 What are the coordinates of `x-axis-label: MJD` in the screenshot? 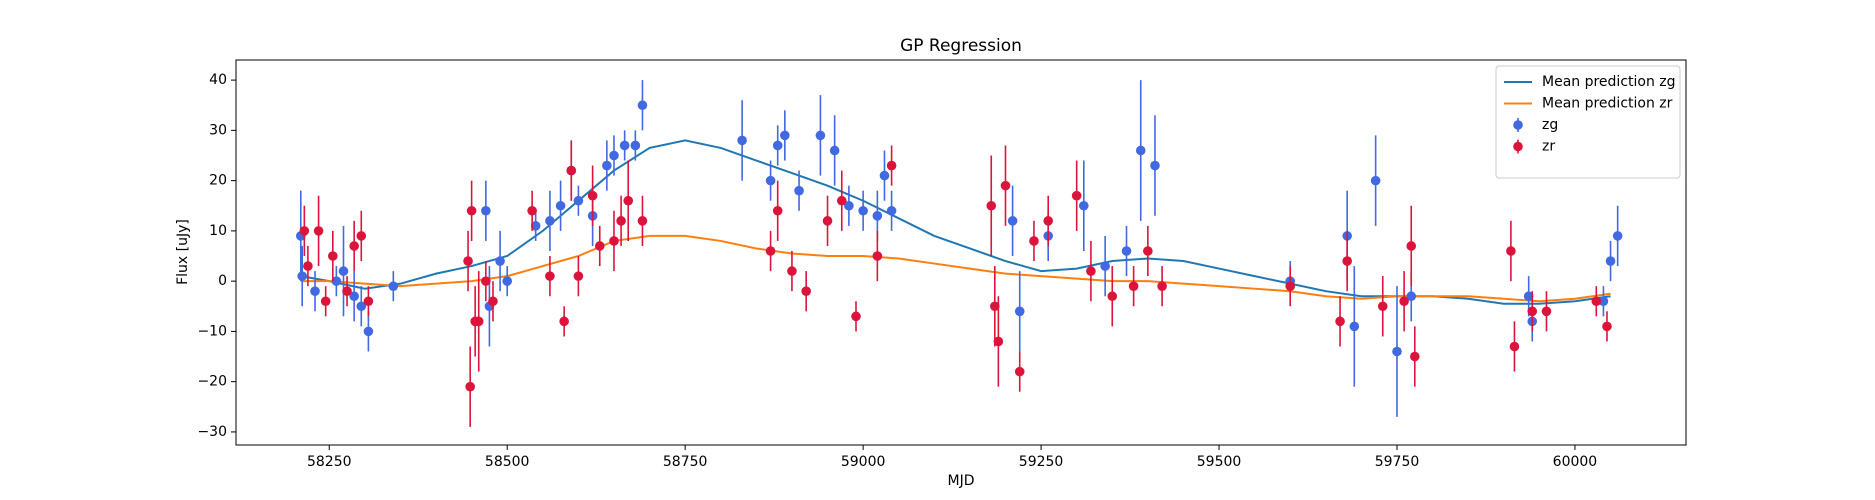 It's located at (961, 481).